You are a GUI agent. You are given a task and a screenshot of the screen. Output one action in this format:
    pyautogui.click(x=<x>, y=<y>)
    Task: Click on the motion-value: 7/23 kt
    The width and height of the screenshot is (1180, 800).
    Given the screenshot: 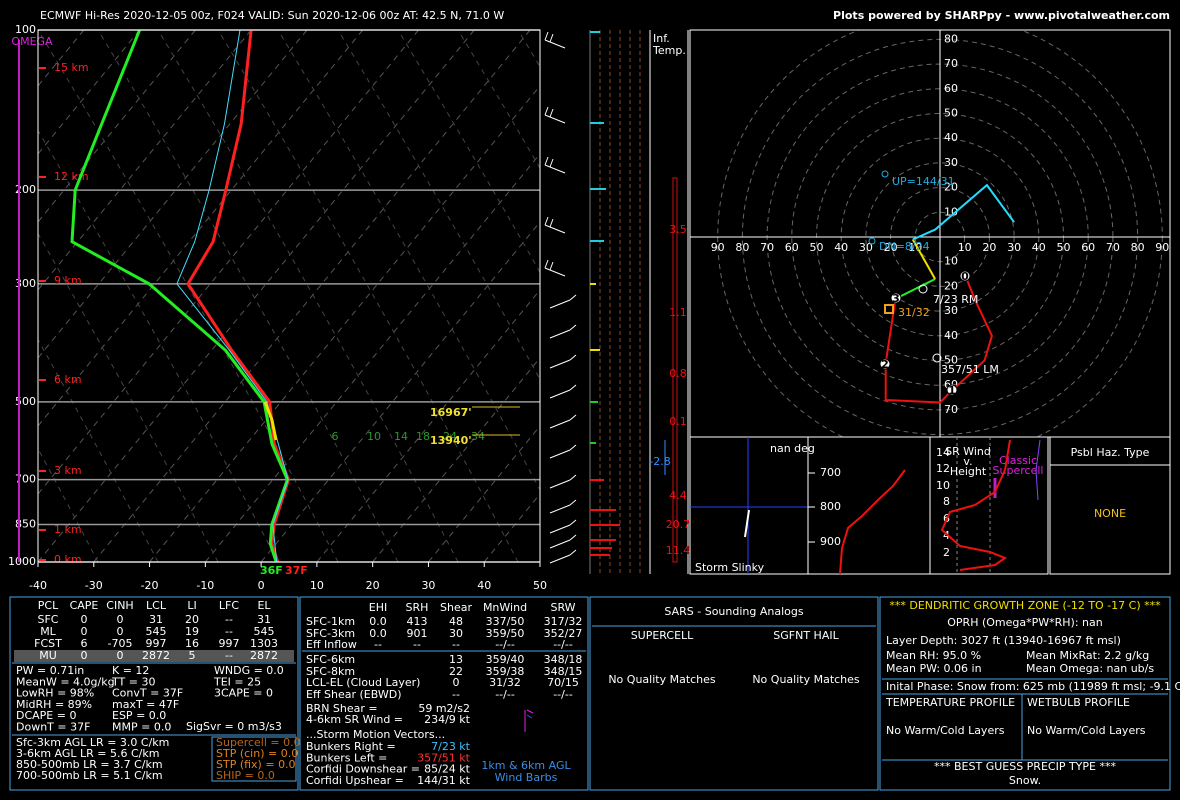 What is the action you would take?
    pyautogui.click(x=451, y=746)
    